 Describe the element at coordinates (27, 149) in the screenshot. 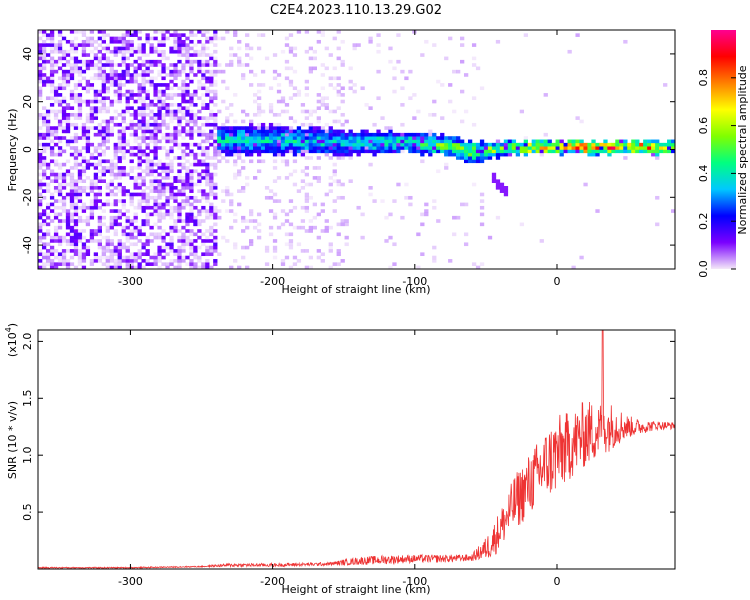

I see `spectrogram-y-tick-label: 0` at that location.